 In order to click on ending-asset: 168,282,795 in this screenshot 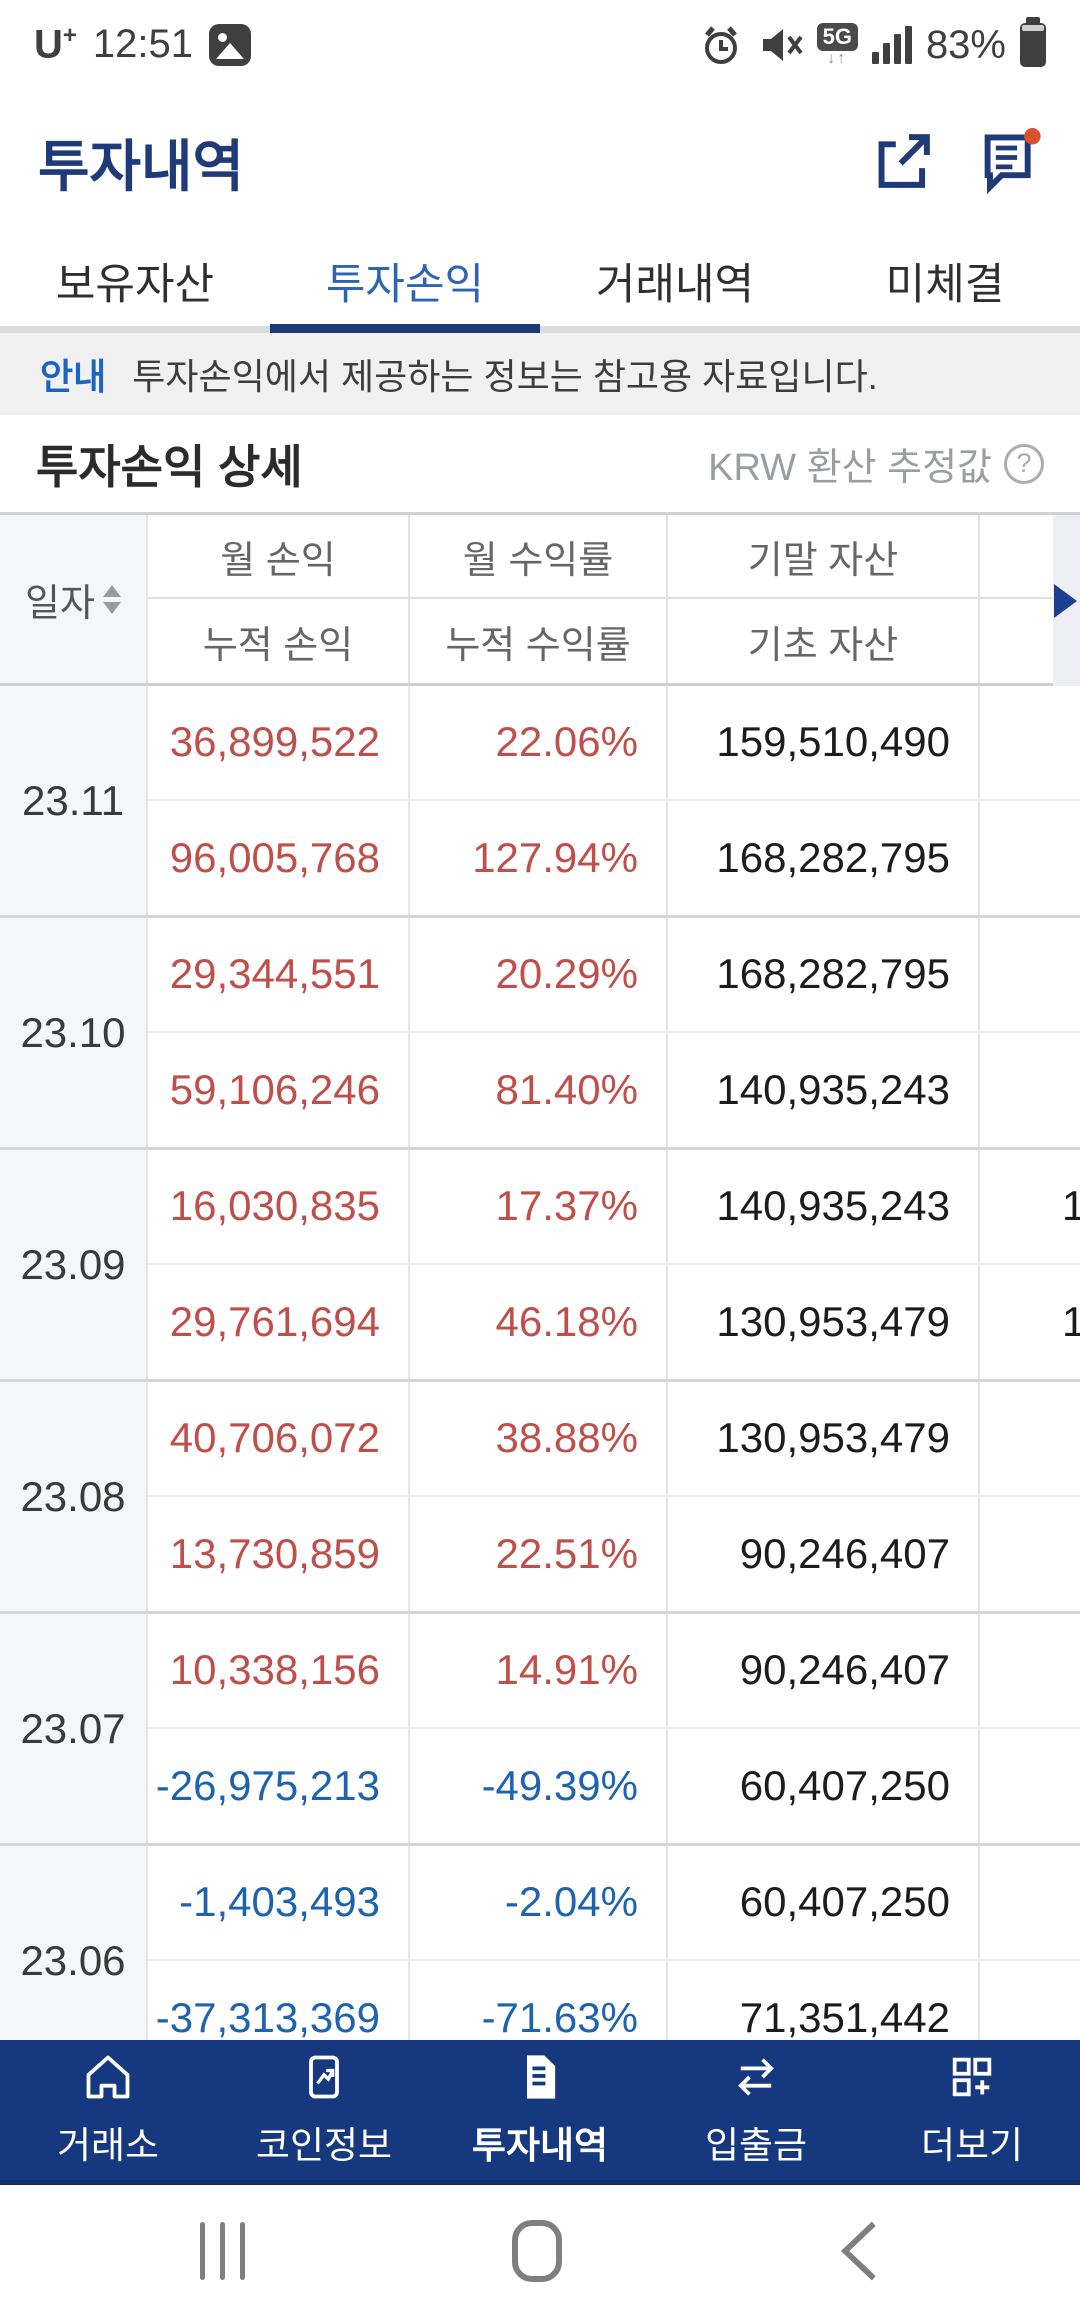, I will do `click(824, 974)`.